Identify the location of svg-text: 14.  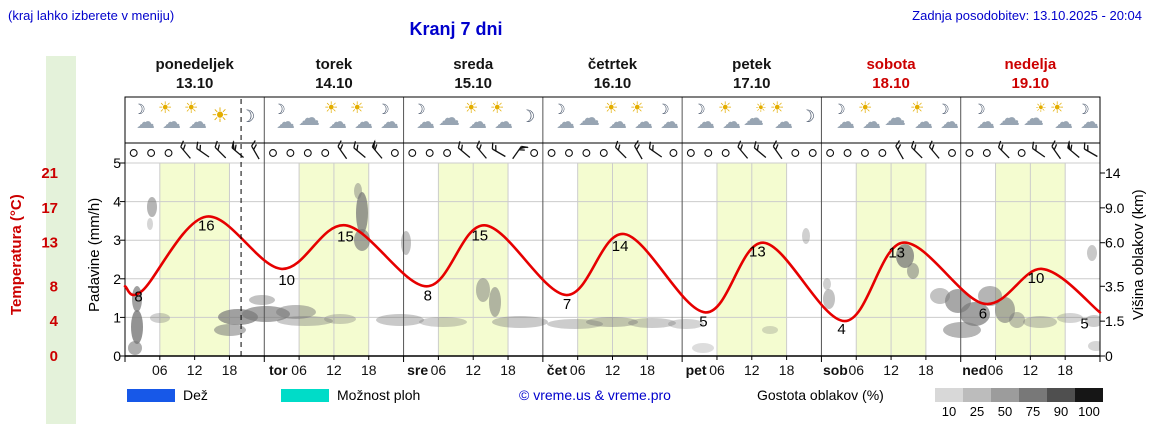
(1113, 173).